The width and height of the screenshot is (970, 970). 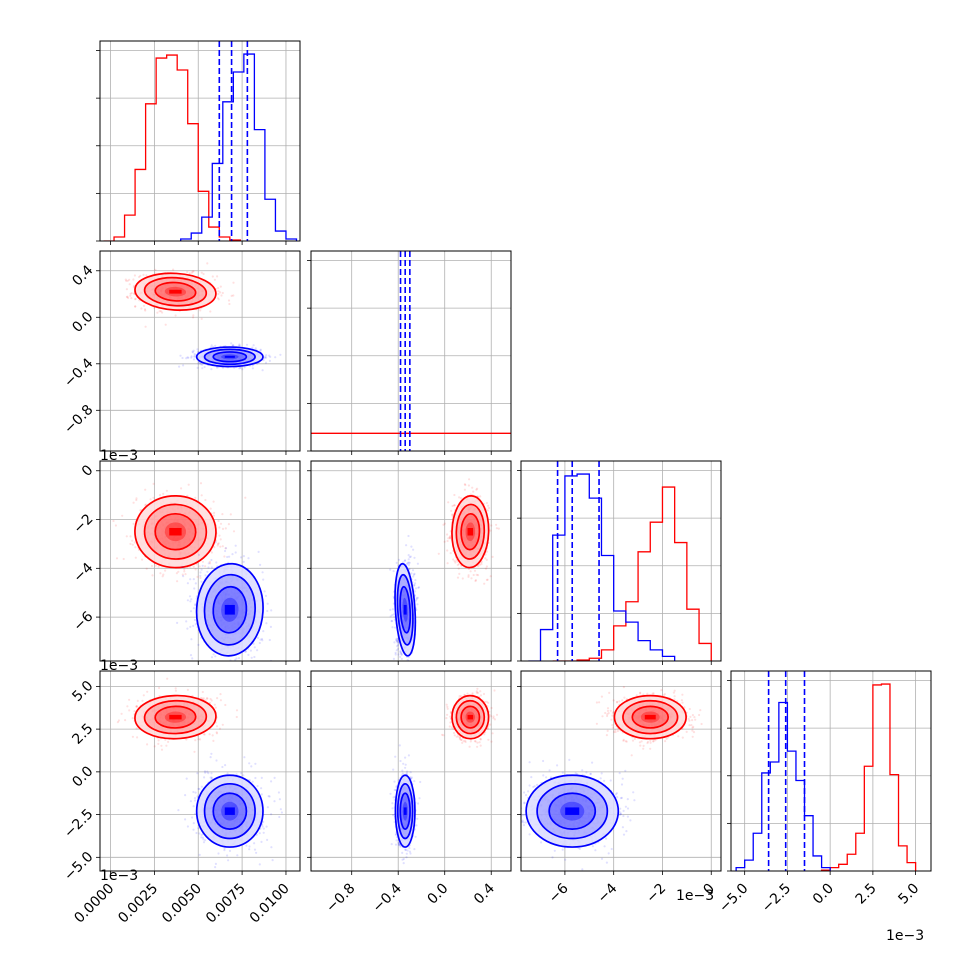 I want to click on y-tick-label: 0, so click(x=88, y=471).